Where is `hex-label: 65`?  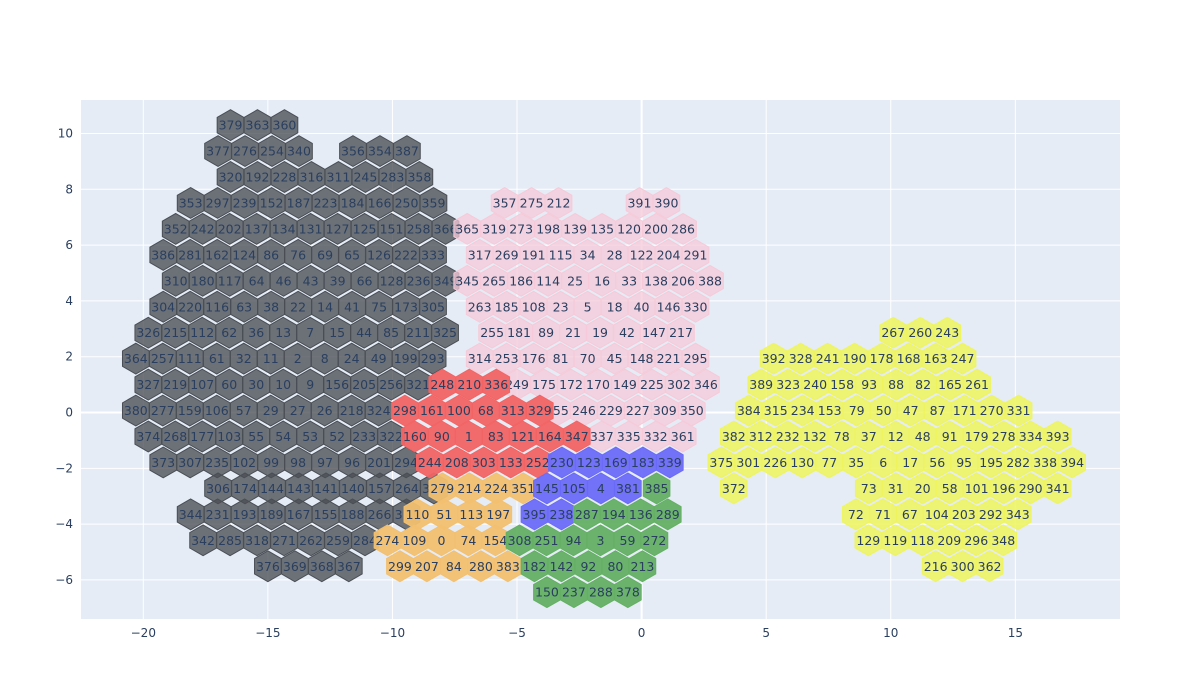 hex-label: 65 is located at coordinates (352, 254).